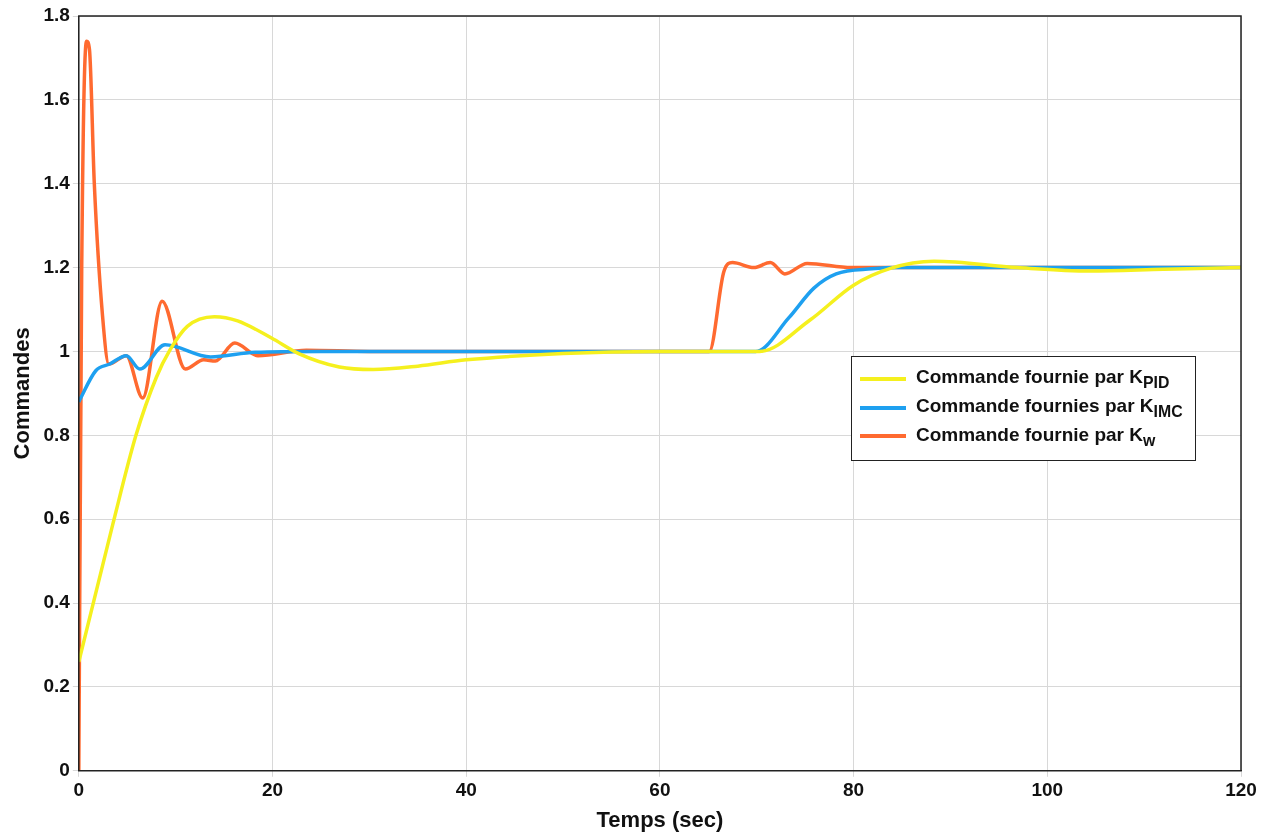 The height and width of the screenshot is (838, 1281). What do you see at coordinates (466, 790) in the screenshot?
I see `x-tick-label: 40` at bounding box center [466, 790].